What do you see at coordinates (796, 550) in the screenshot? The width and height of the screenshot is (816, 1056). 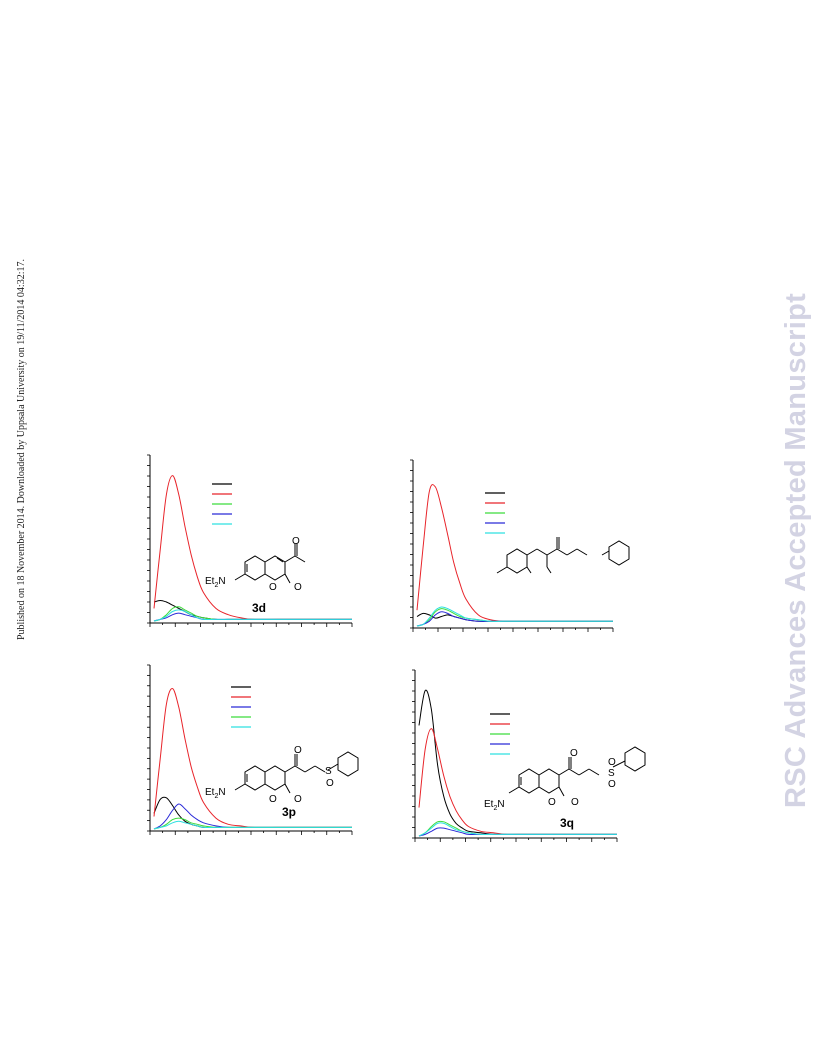 I see `accepted-manuscript-watermark: RSC Advances Accepted Manuscript` at bounding box center [796, 550].